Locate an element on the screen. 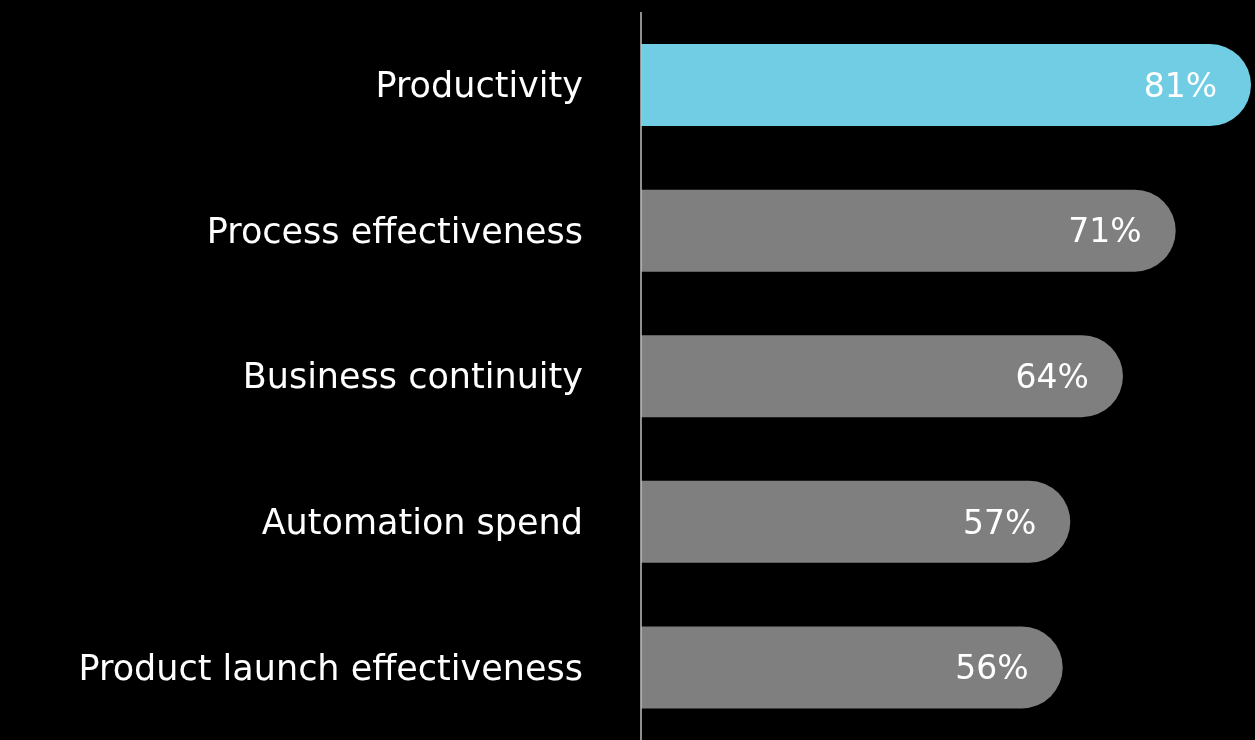  y-tick-label: Business continuity is located at coordinates (412, 376).